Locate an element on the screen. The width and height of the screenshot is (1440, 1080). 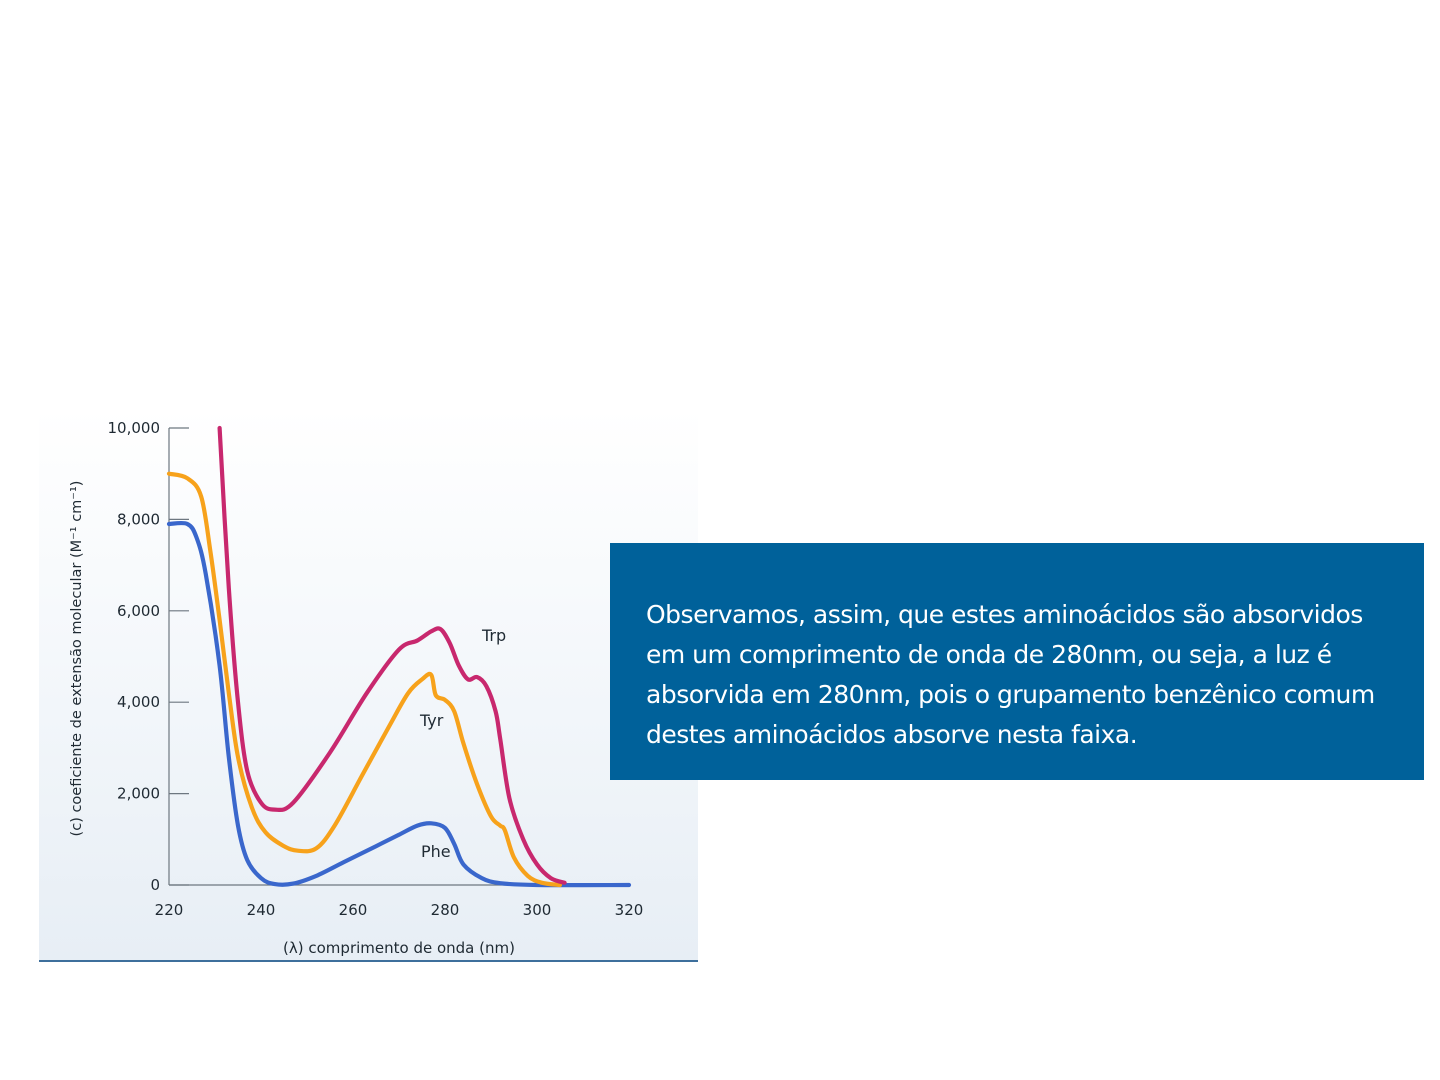
series-label-phe: Phe is located at coordinates (436, 851).